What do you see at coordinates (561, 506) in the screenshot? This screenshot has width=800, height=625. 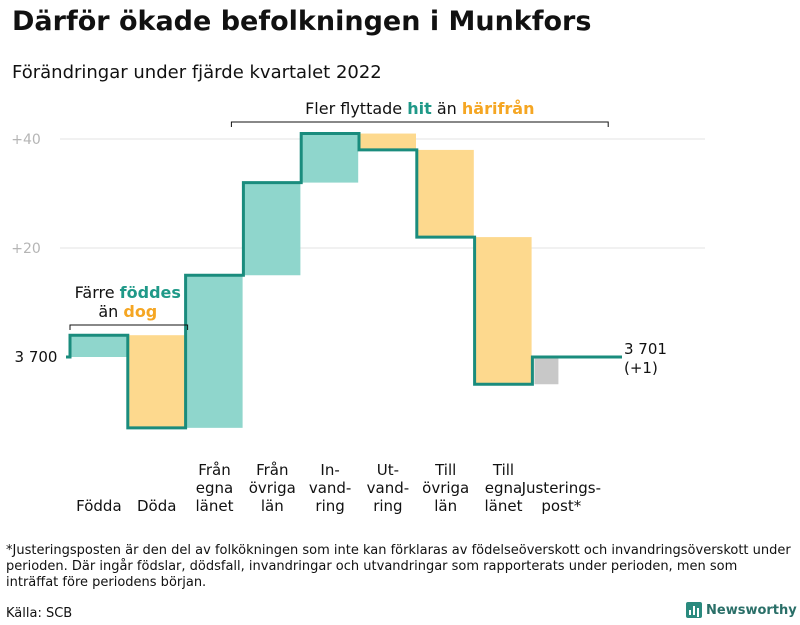 I see `category-label: post*` at bounding box center [561, 506].